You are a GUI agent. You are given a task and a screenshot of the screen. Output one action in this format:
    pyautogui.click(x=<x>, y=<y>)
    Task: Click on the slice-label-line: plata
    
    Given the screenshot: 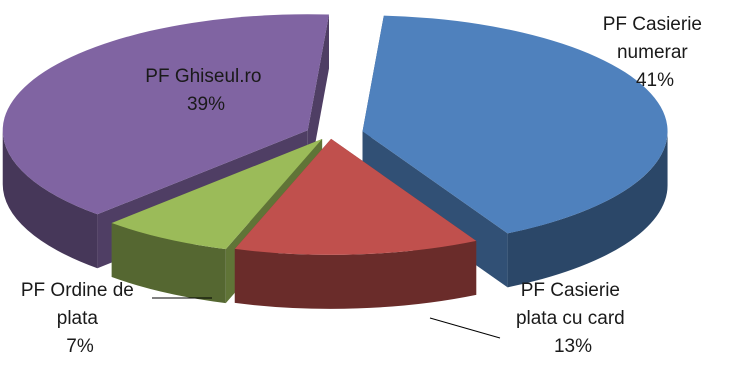 What is the action you would take?
    pyautogui.click(x=78, y=318)
    